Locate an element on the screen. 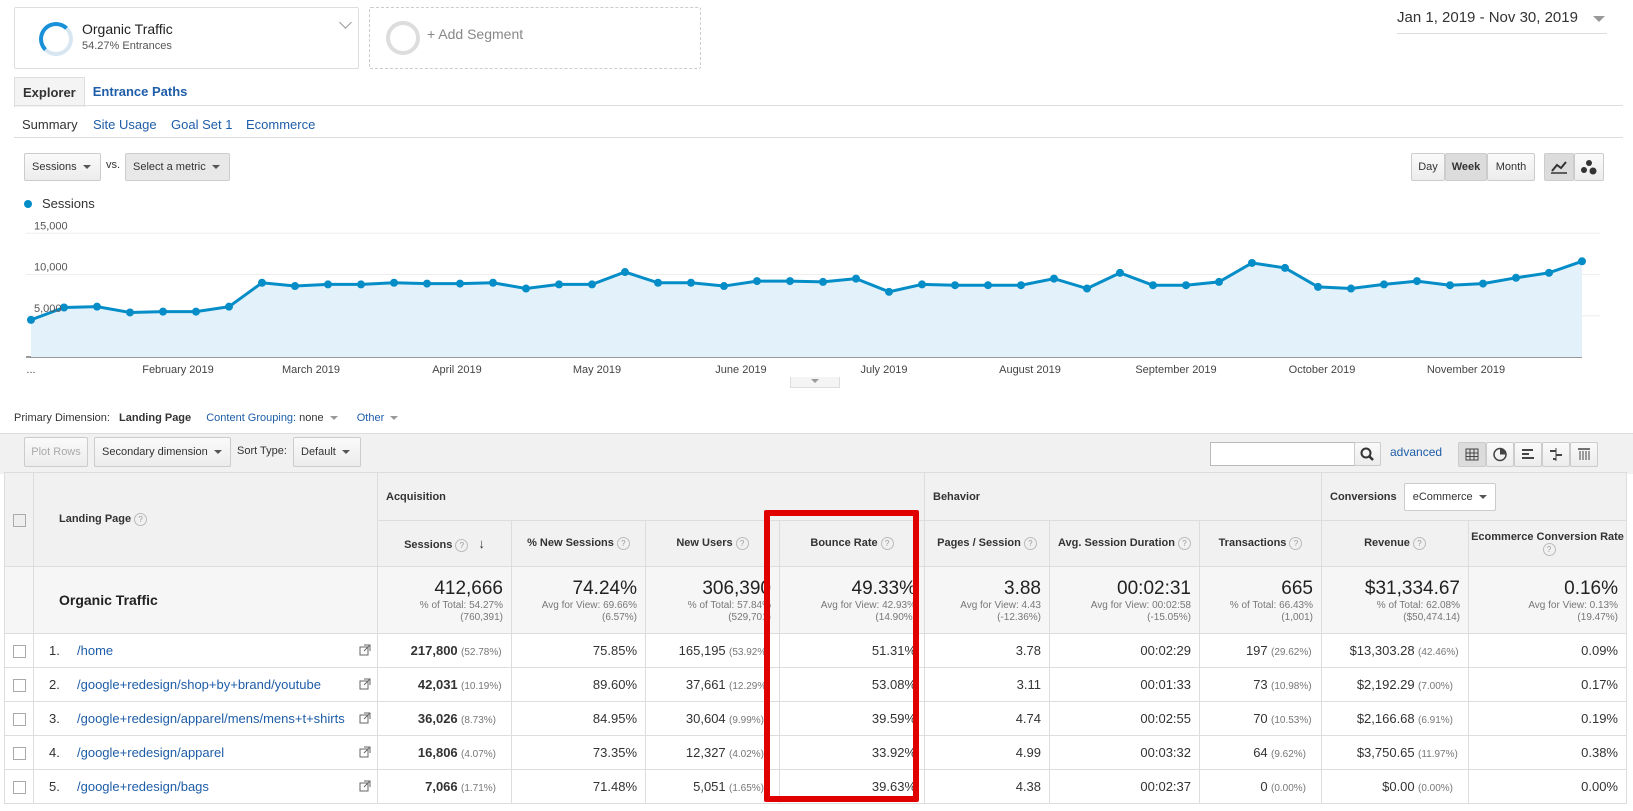 The width and height of the screenshot is (1633, 811). content-grouping-link: Content Grouping: none is located at coordinates (272, 418).